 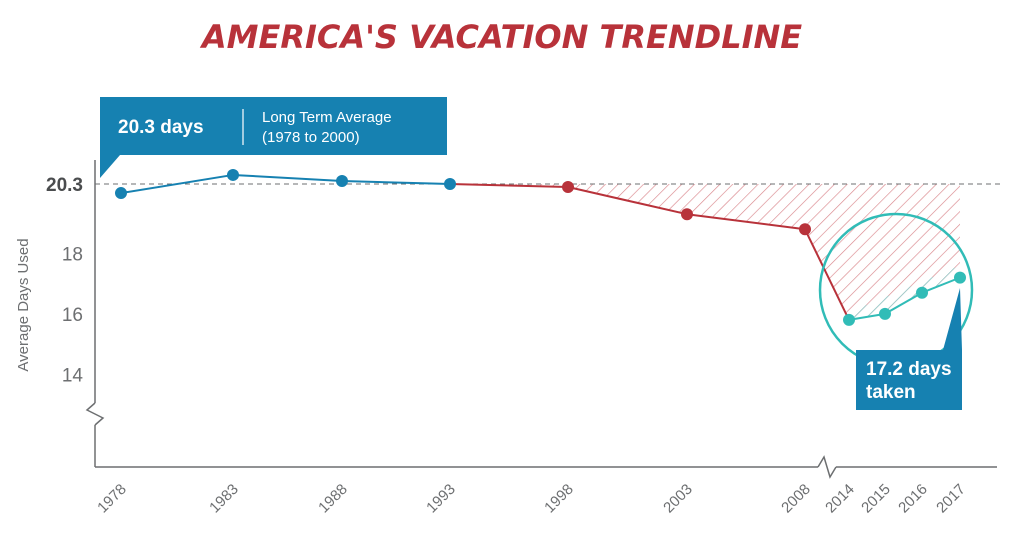 What do you see at coordinates (913, 499) in the screenshot?
I see `x-tick-label: 2016` at bounding box center [913, 499].